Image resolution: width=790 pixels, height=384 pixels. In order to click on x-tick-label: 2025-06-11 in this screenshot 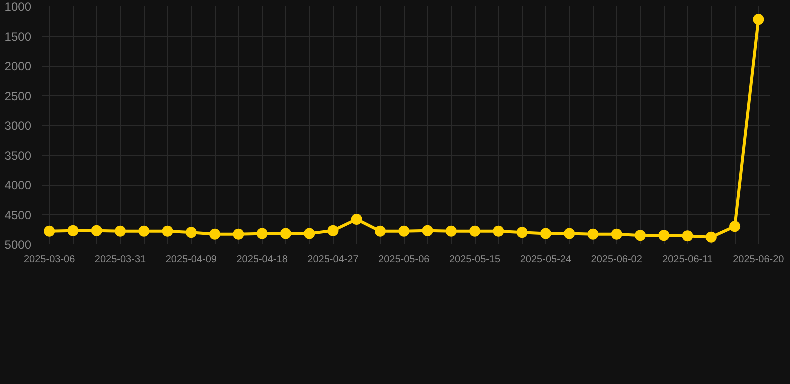, I will do `click(688, 260)`.